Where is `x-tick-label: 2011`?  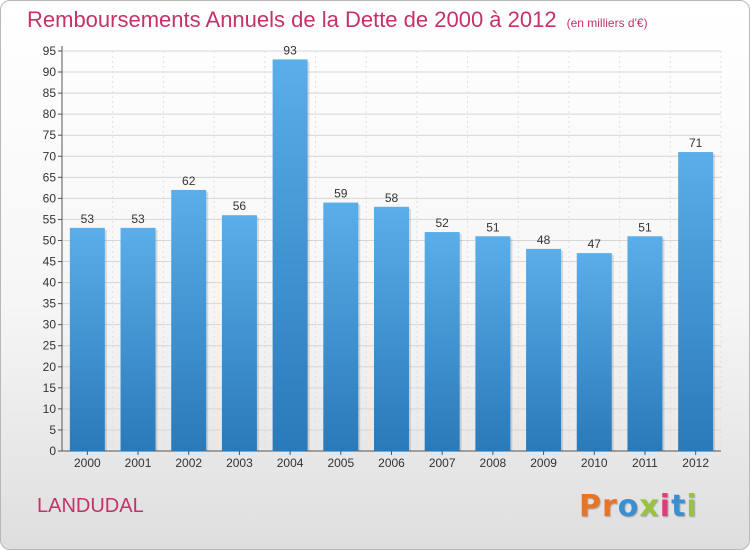 x-tick-label: 2011 is located at coordinates (645, 463).